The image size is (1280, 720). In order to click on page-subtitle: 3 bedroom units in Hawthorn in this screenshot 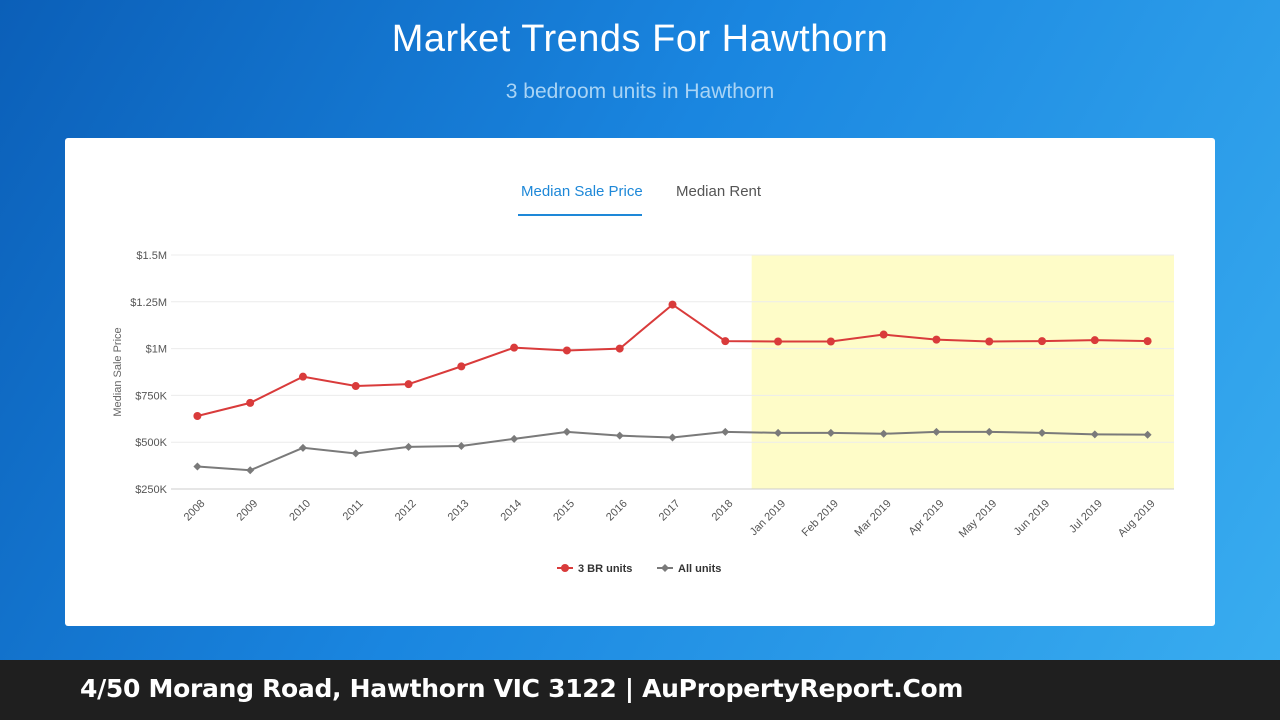, I will do `click(640, 91)`.